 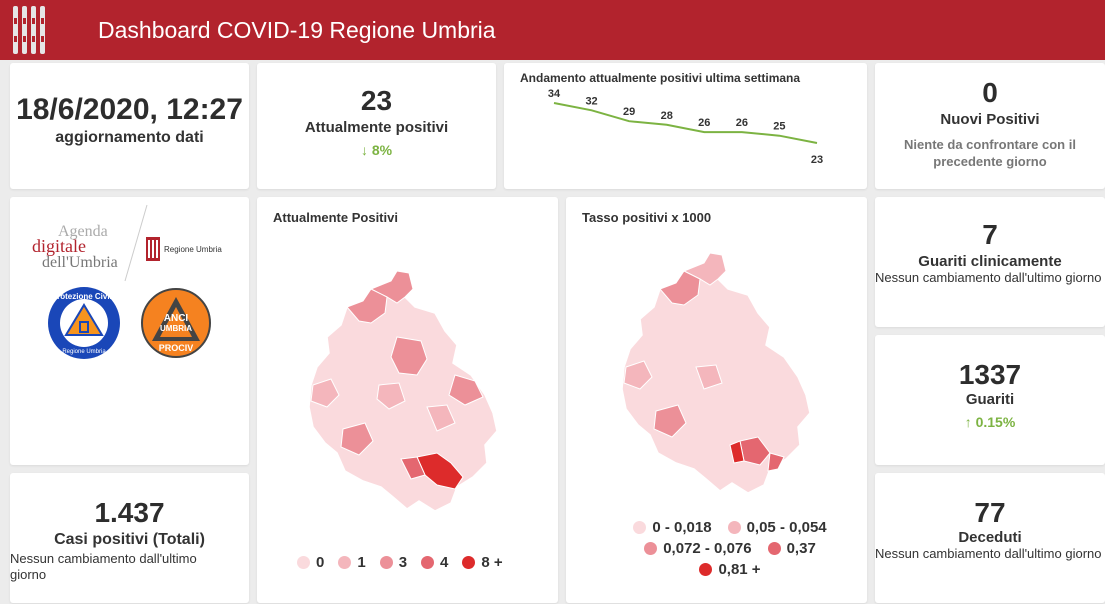 What do you see at coordinates (84, 352) in the screenshot?
I see `svg-text: Regione Umbria` at bounding box center [84, 352].